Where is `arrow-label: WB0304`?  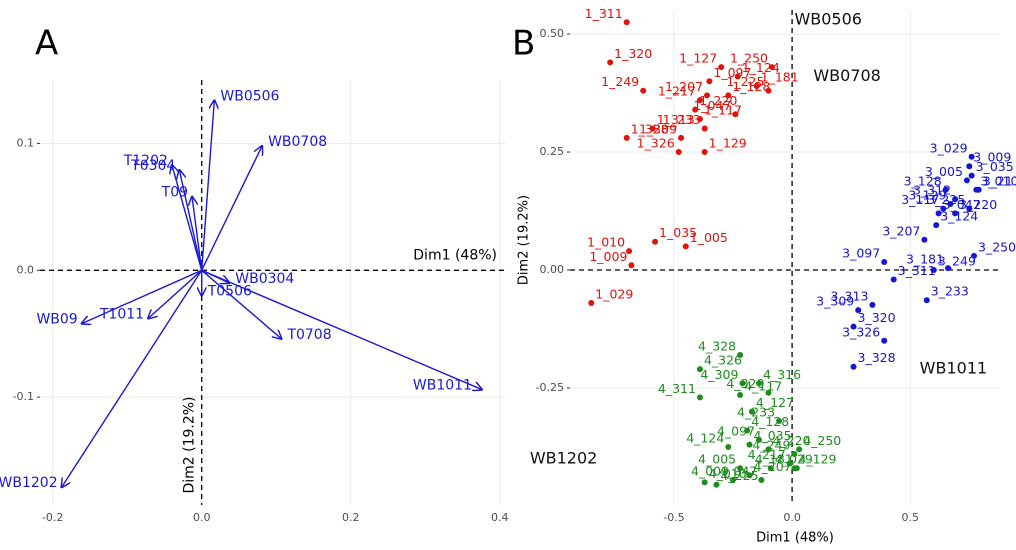
arrow-label: WB0304 is located at coordinates (264, 279).